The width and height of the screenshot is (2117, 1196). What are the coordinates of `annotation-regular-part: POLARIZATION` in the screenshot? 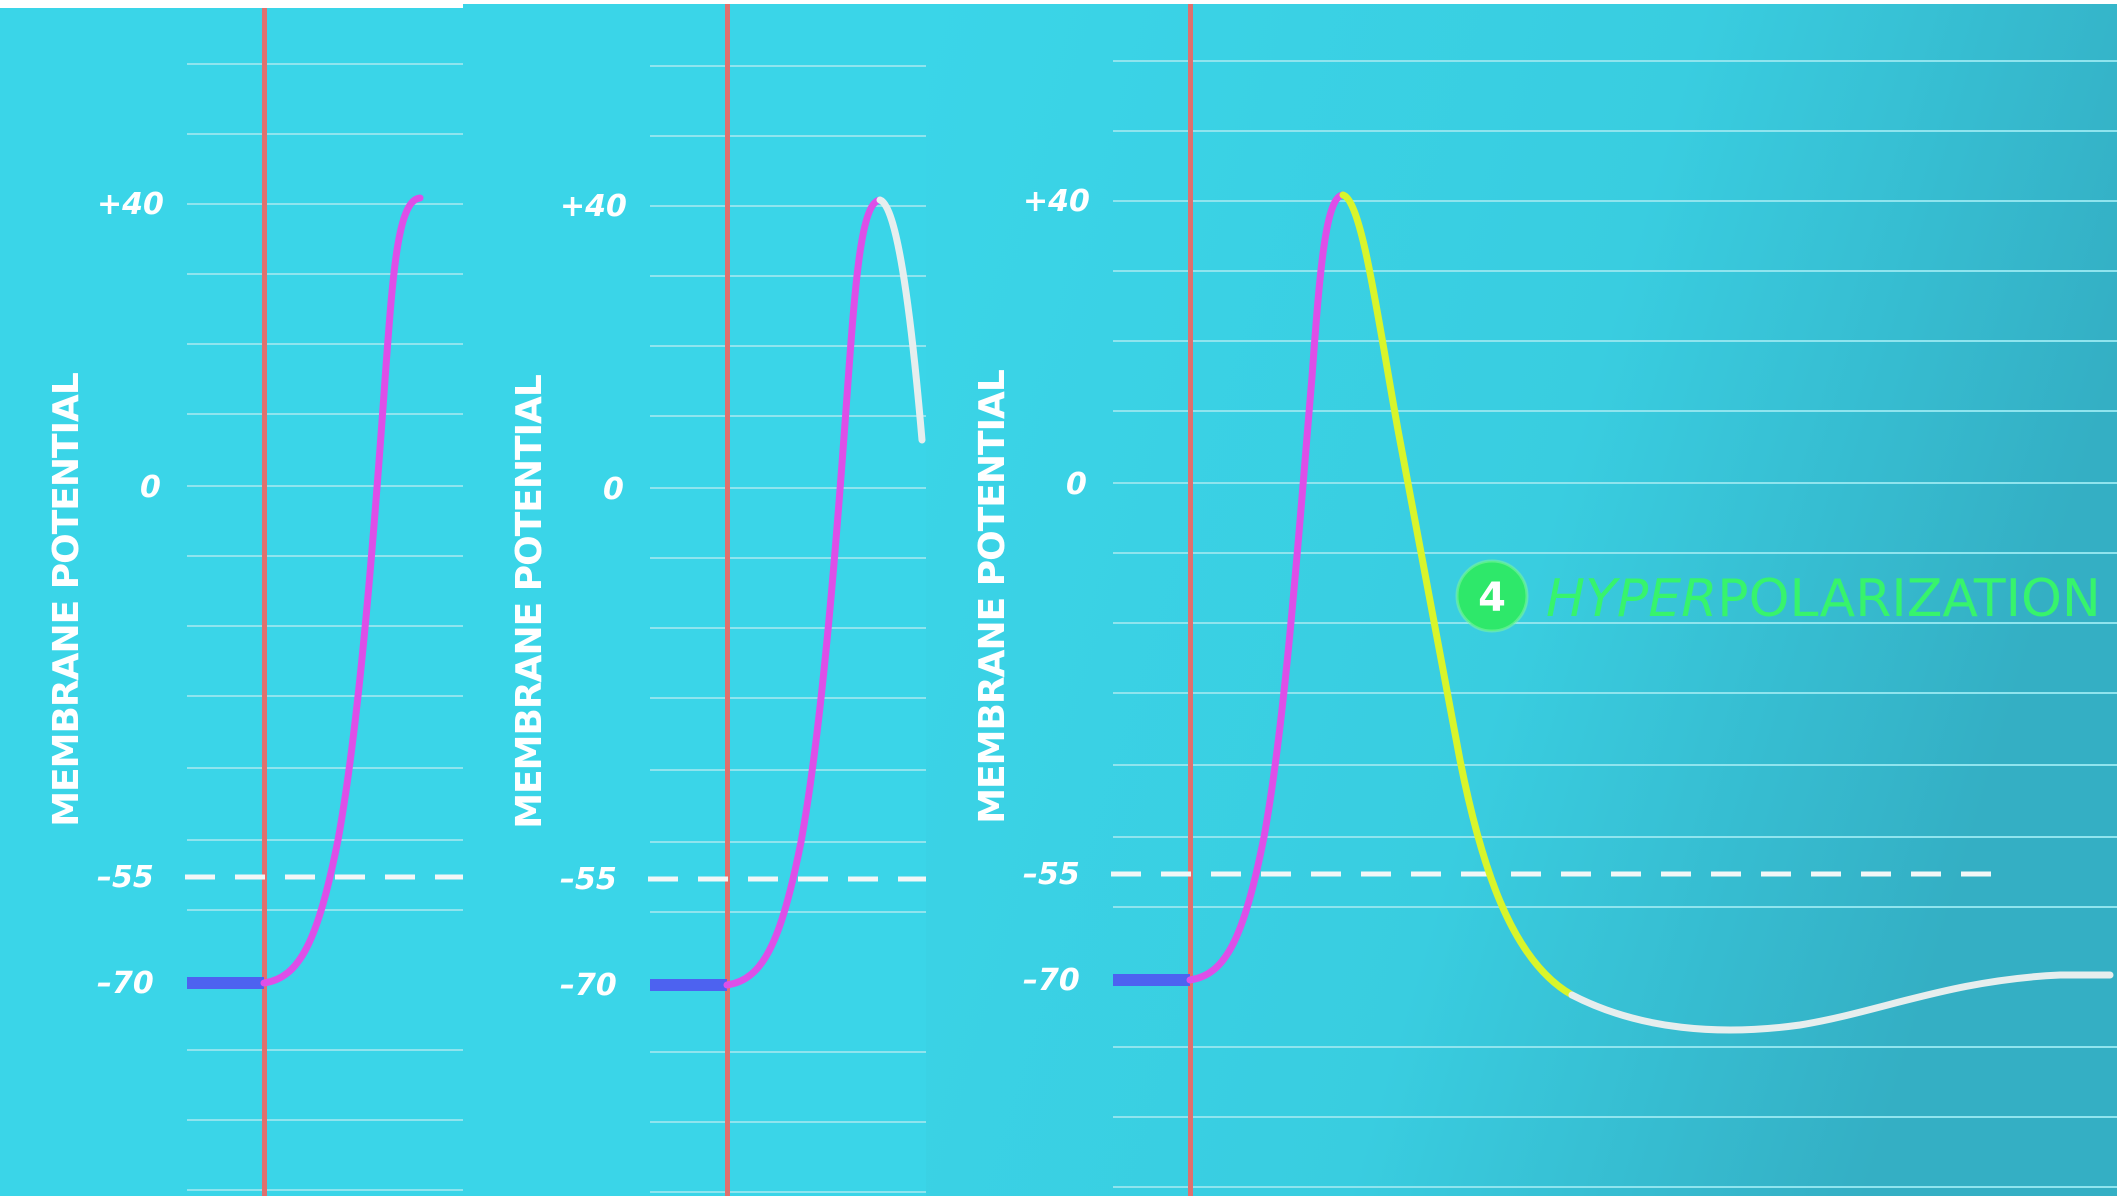 It's located at (1909, 599).